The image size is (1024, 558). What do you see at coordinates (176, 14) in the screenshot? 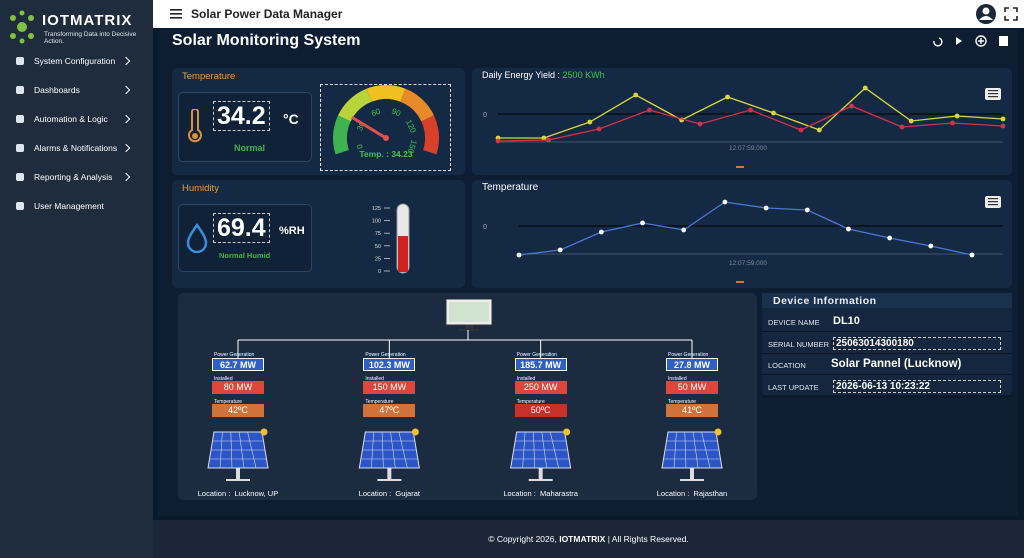
I see `hamburger` at bounding box center [176, 14].